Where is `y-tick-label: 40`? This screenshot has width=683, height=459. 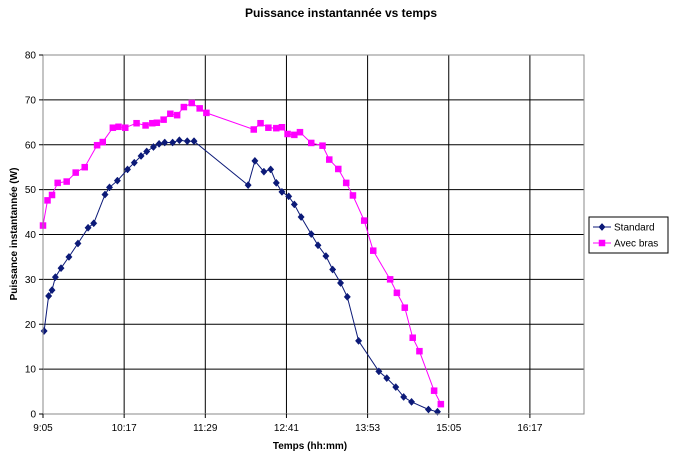
y-tick-label: 40 is located at coordinates (31, 235).